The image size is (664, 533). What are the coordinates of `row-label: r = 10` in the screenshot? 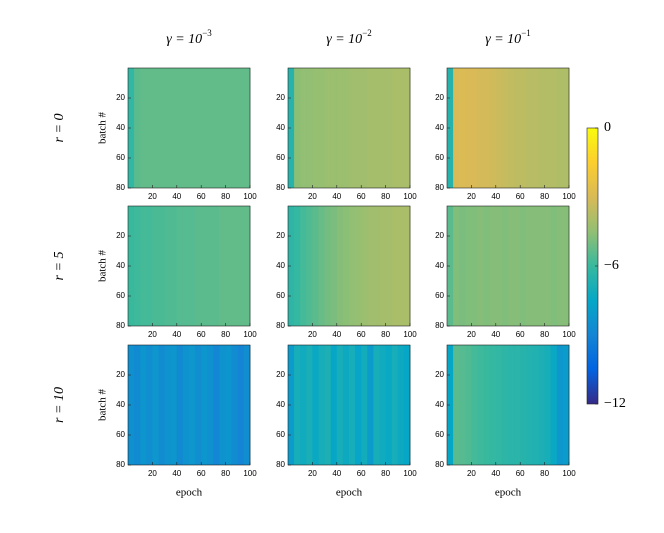 It's located at (59, 405).